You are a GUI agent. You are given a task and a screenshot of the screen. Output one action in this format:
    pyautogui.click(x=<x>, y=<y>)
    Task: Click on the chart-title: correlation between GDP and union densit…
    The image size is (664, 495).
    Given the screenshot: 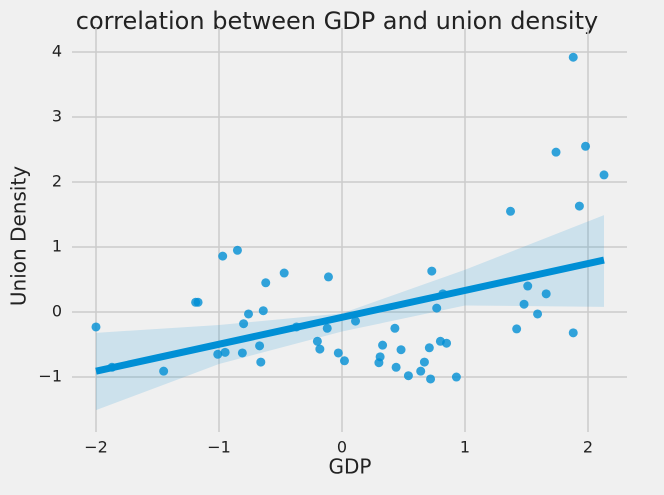 What is the action you would take?
    pyautogui.click(x=337, y=21)
    